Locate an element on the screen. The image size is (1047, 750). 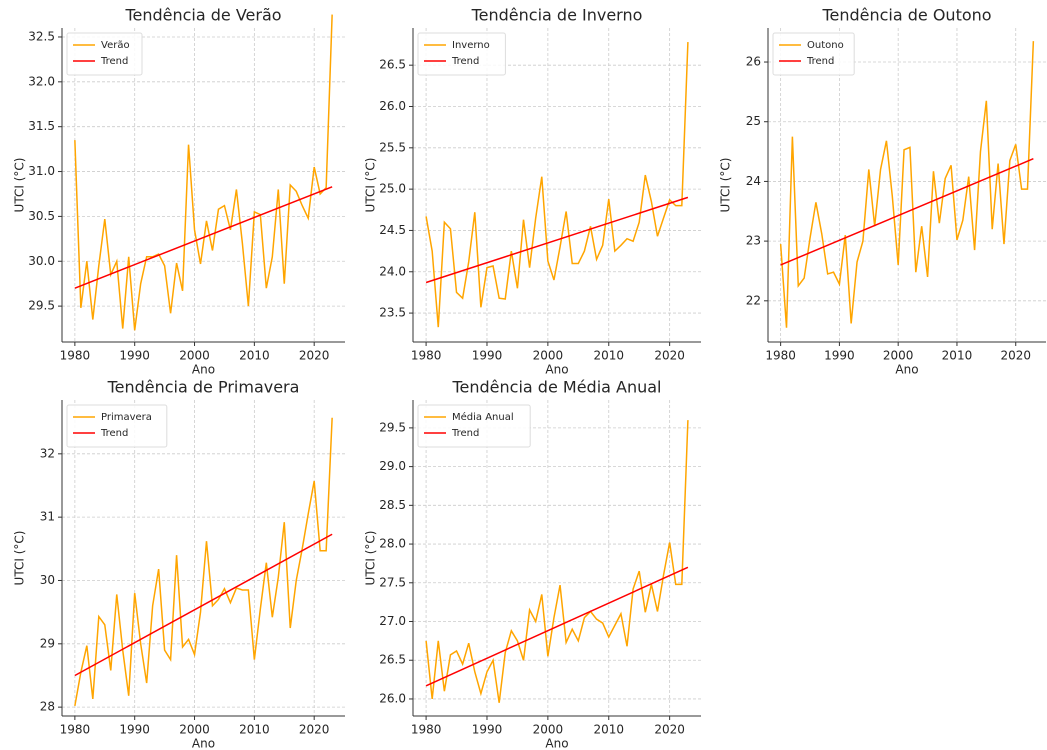
legend-label: Outono is located at coordinates (825, 45).